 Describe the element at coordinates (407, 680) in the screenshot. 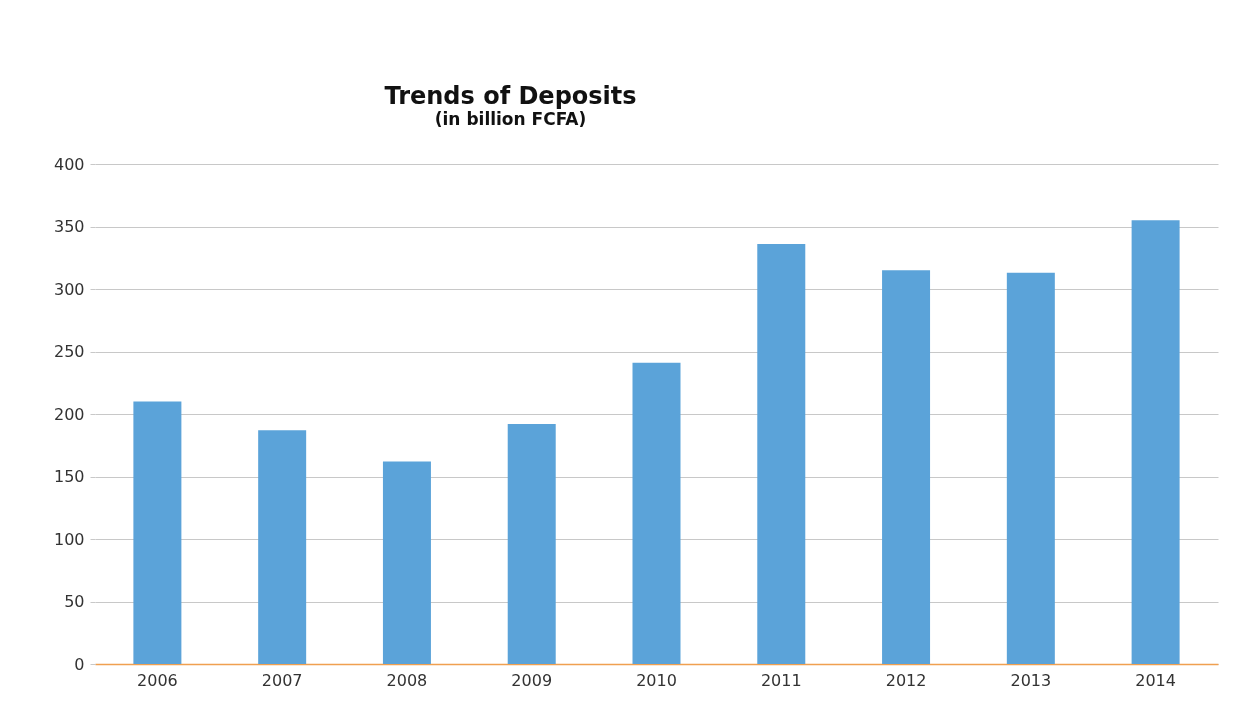

I see `x-tick-label: 2008` at that location.